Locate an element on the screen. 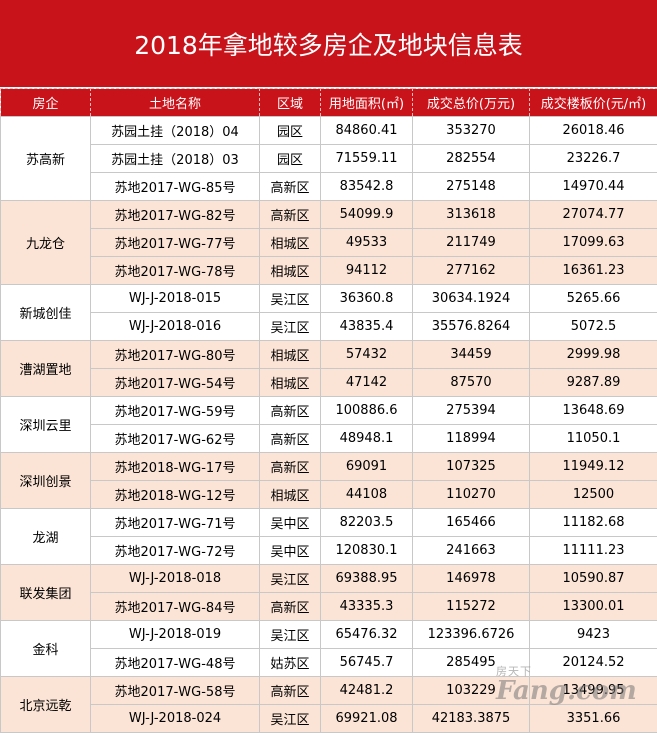  cell-company: 苏高新 is located at coordinates (46, 159).